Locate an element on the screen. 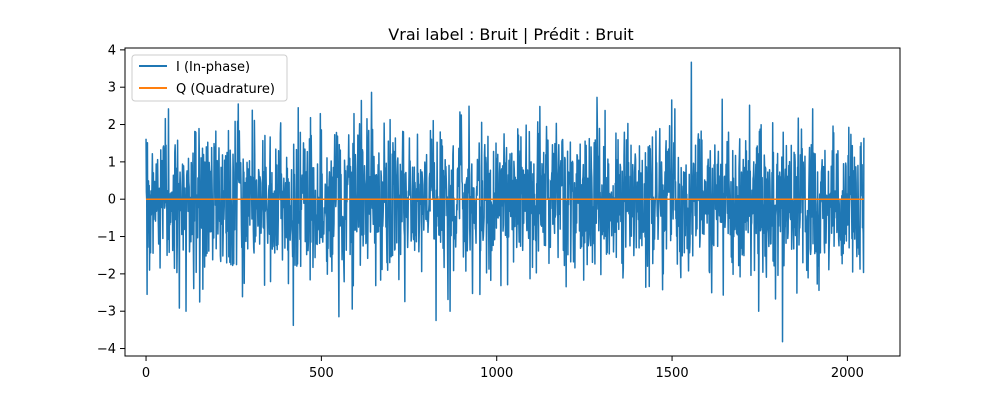 This screenshot has width=1000, height=400. x-tick-label: 1500 is located at coordinates (672, 373).